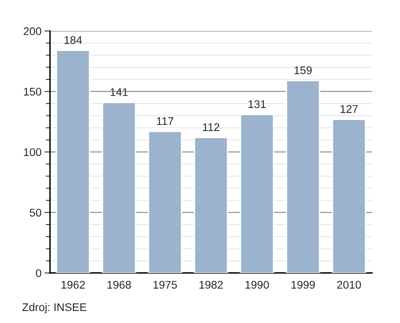  Describe the element at coordinates (73, 40) in the screenshot. I see `data-label: 184` at that location.